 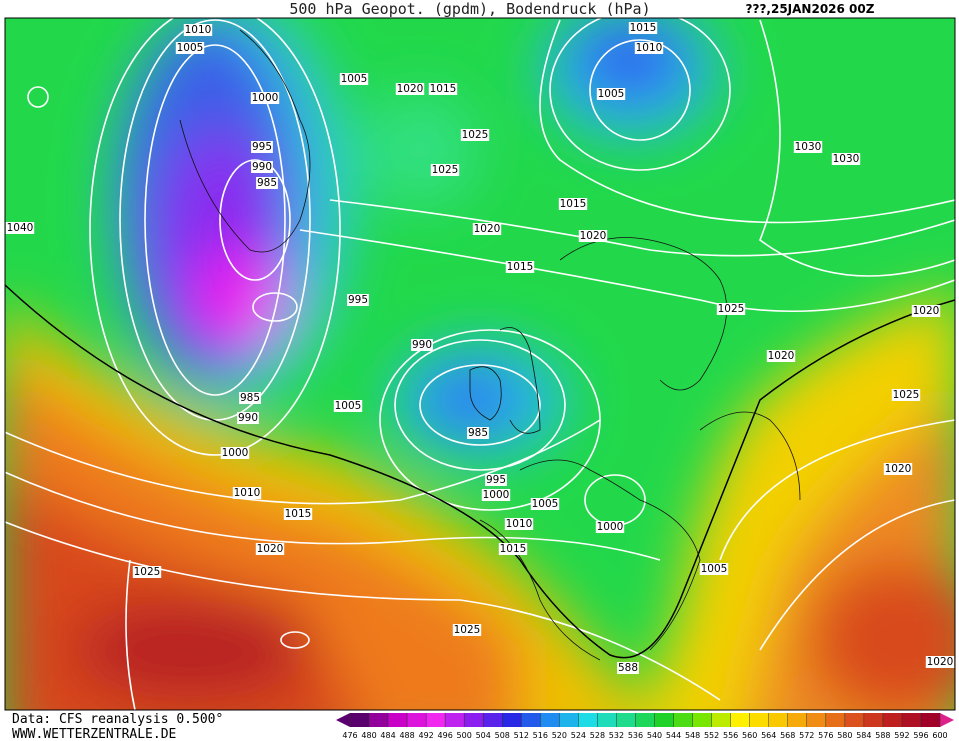 I want to click on run-time: ???,25JAN2026 00Z, so click(x=810, y=9).